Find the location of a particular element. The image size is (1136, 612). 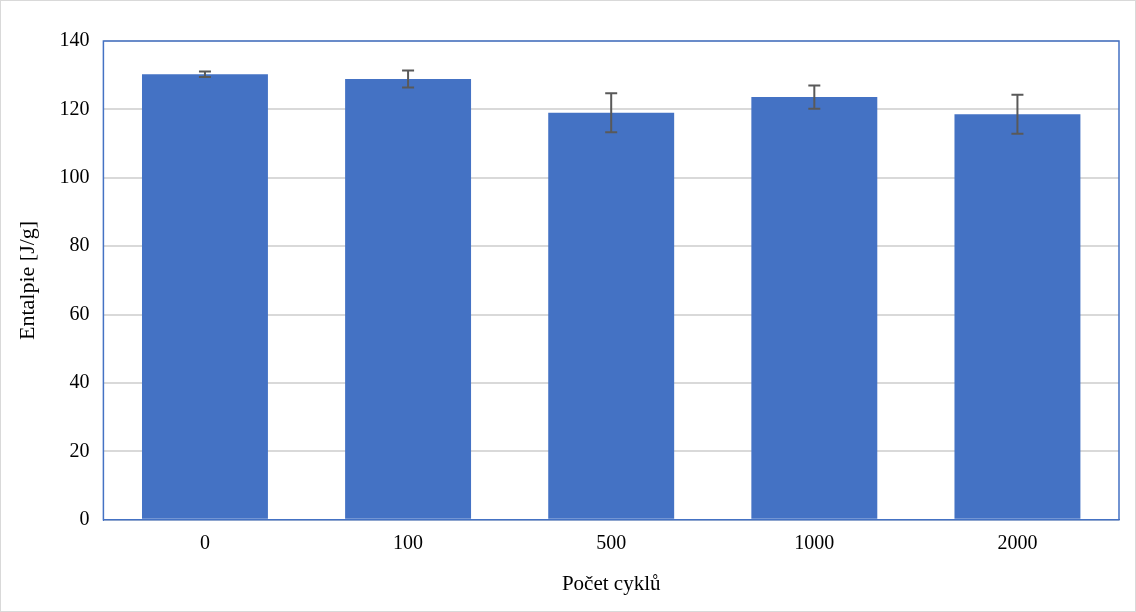

x-tick-label: 0 is located at coordinates (204, 542).